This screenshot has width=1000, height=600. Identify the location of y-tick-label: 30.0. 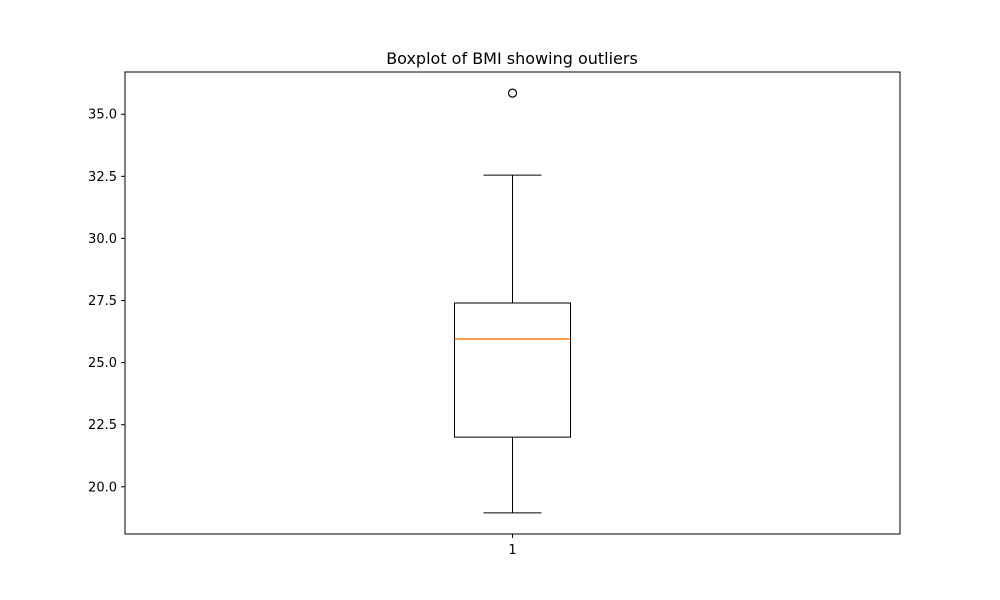
(102, 239).